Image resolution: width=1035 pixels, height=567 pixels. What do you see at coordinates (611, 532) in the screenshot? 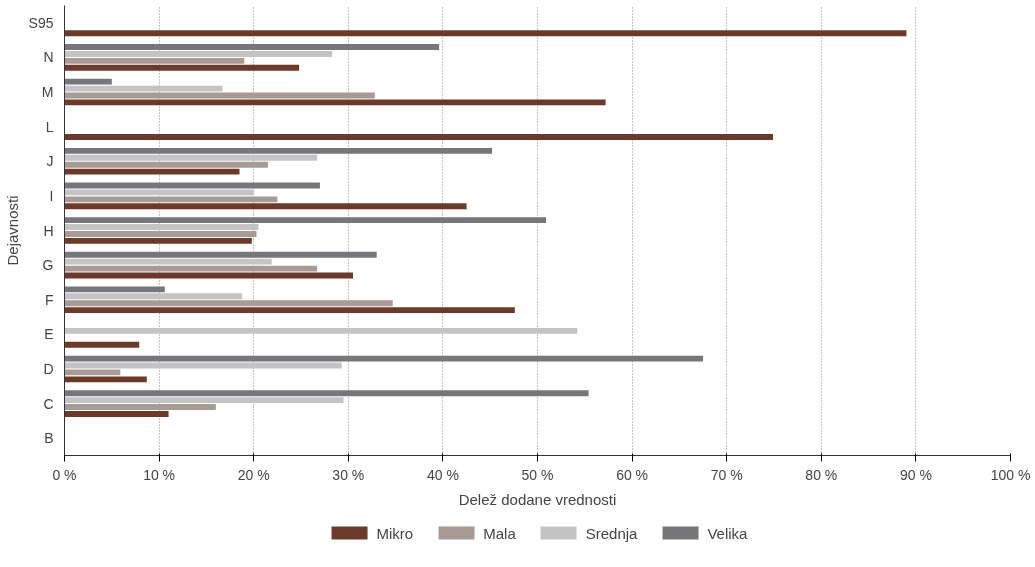
I see `legend-label: Srednja` at bounding box center [611, 532].